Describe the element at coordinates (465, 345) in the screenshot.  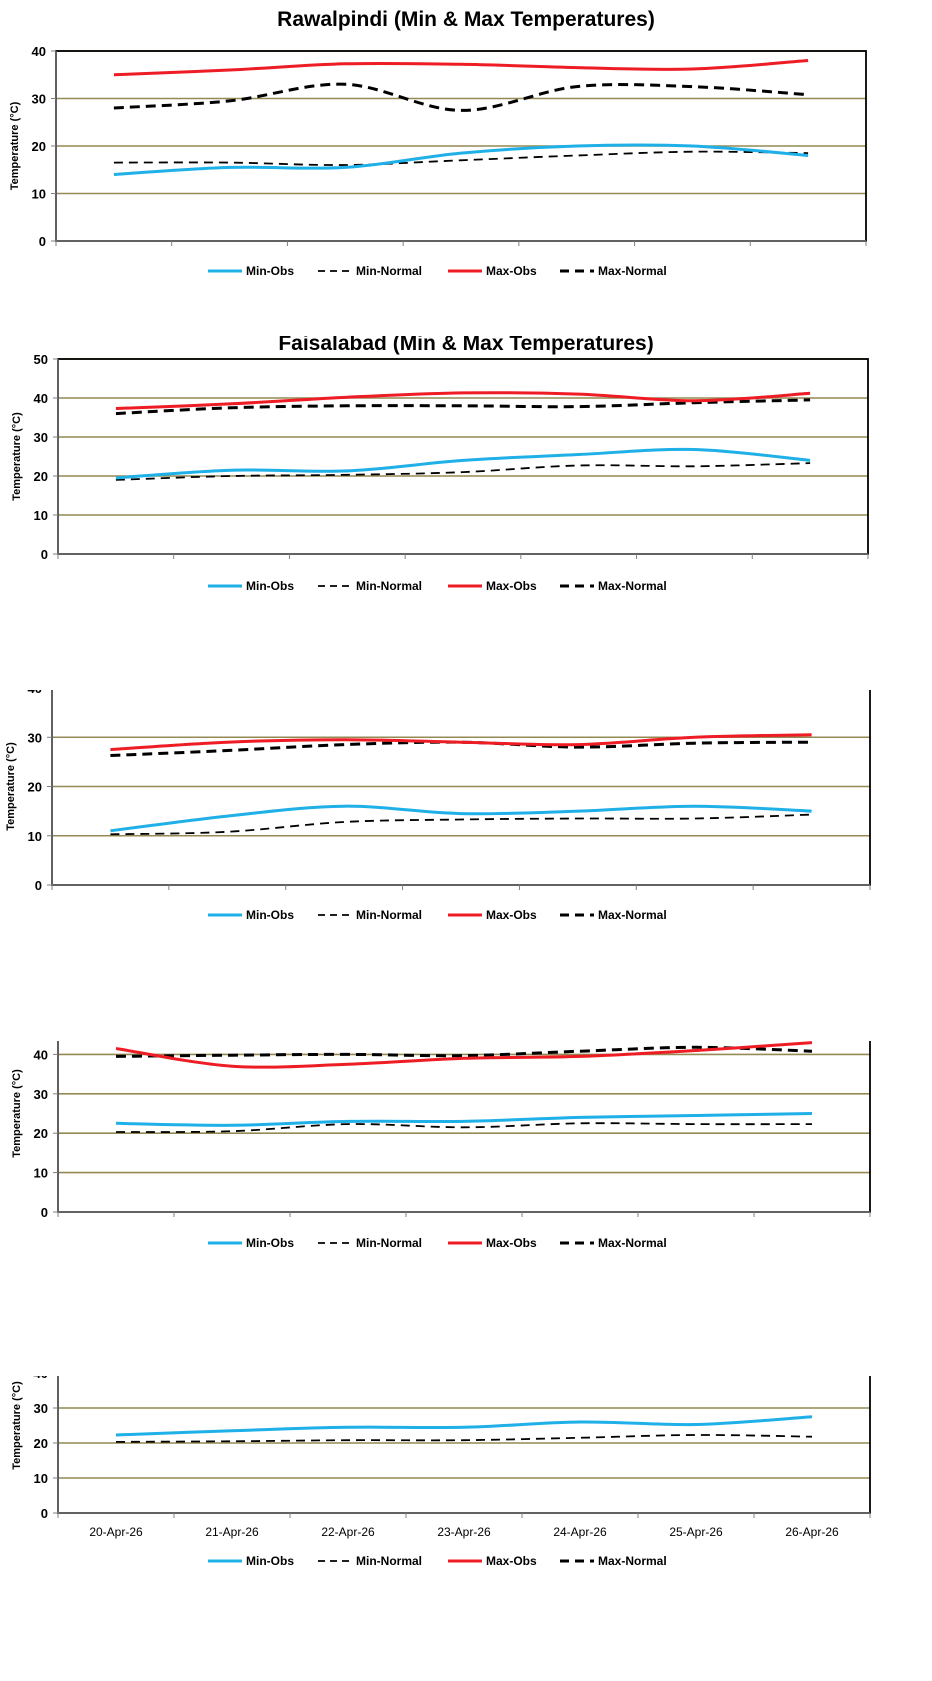
I see `chart-title: Faisalabad (Min & Max Temperatures)` at that location.